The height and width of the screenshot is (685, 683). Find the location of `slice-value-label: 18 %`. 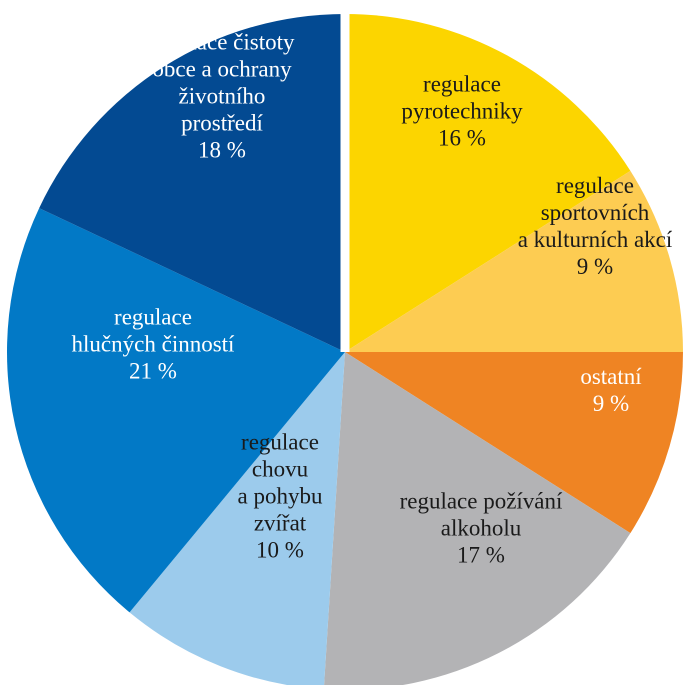

slice-value-label: 18 % is located at coordinates (222, 149).